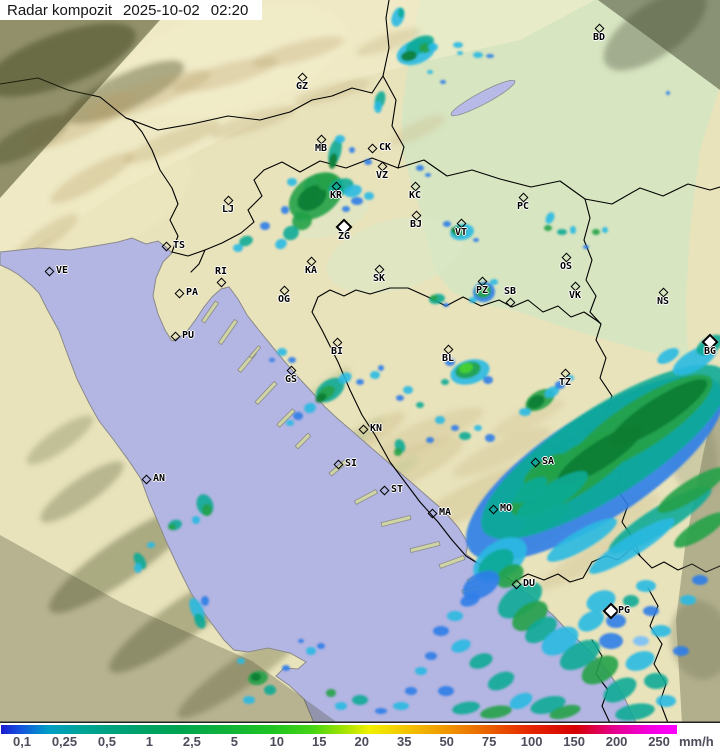 This screenshot has height=751, width=720. What do you see at coordinates (531, 741) in the screenshot?
I see `legend-value: 100` at bounding box center [531, 741].